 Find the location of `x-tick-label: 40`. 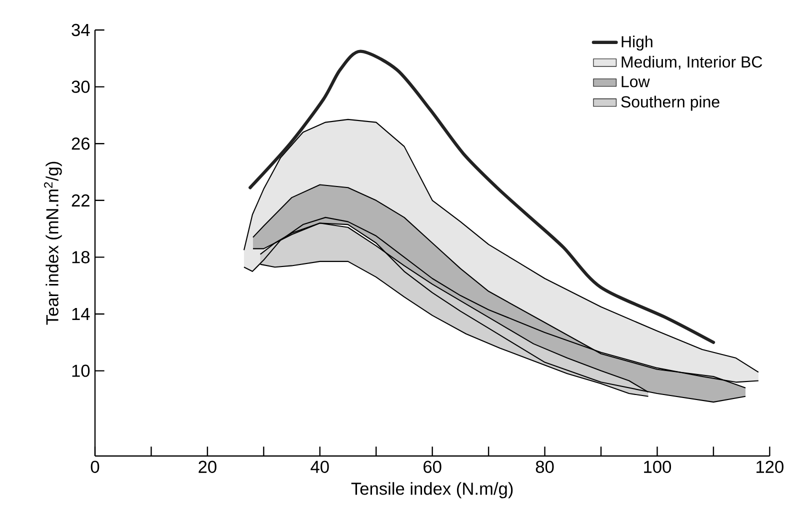

x-tick-label: 40 is located at coordinates (319, 466).